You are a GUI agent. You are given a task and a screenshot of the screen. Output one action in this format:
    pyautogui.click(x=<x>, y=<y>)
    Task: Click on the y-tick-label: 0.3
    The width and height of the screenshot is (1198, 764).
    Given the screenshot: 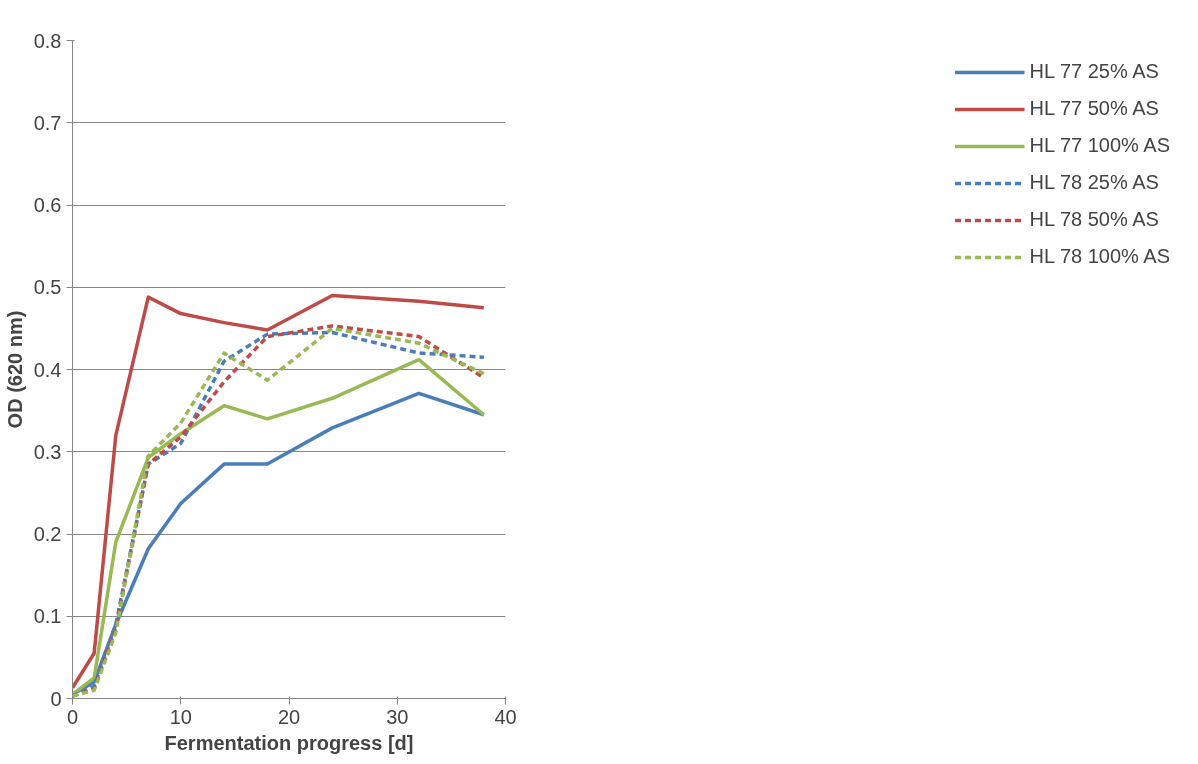 What is the action you would take?
    pyautogui.click(x=47, y=451)
    